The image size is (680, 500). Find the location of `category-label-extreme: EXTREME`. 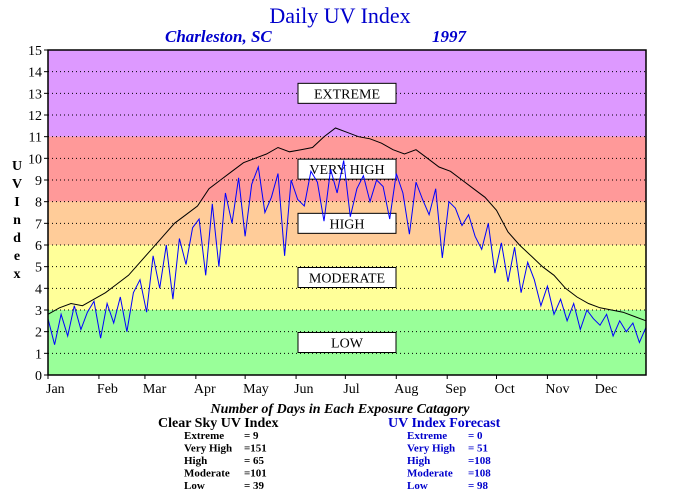

category-label-extreme: EXTREME is located at coordinates (347, 94).